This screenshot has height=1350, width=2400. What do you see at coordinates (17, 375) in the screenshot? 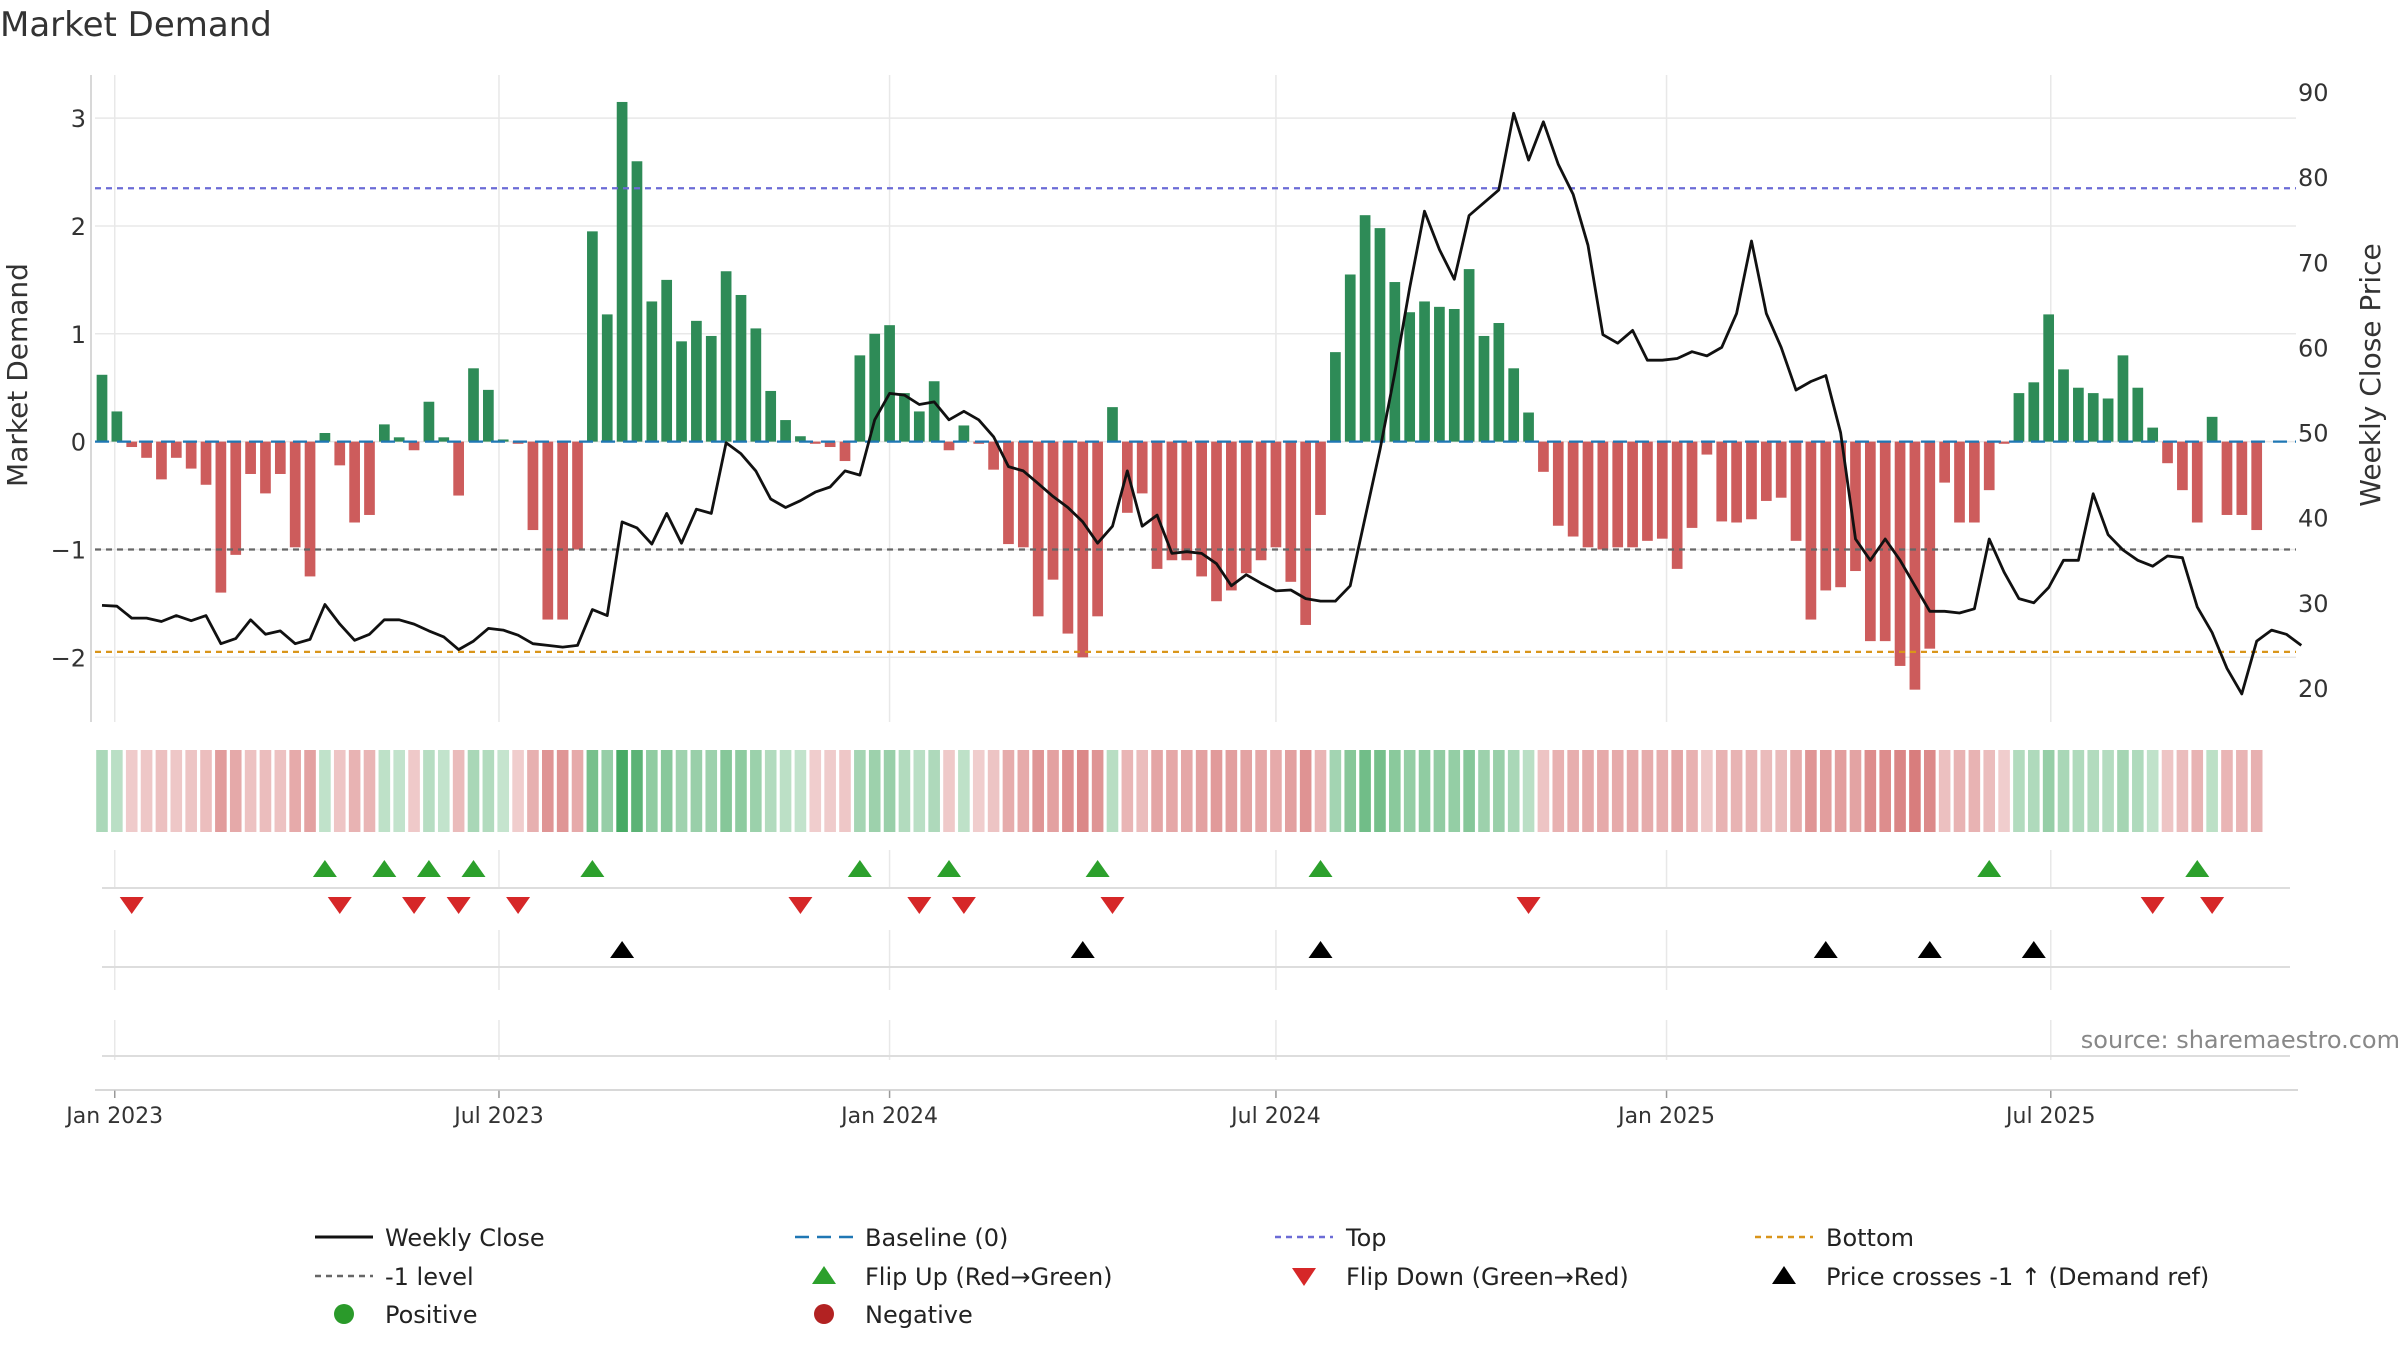
I see `y-axis-left-label: Market Demand` at bounding box center [17, 375].